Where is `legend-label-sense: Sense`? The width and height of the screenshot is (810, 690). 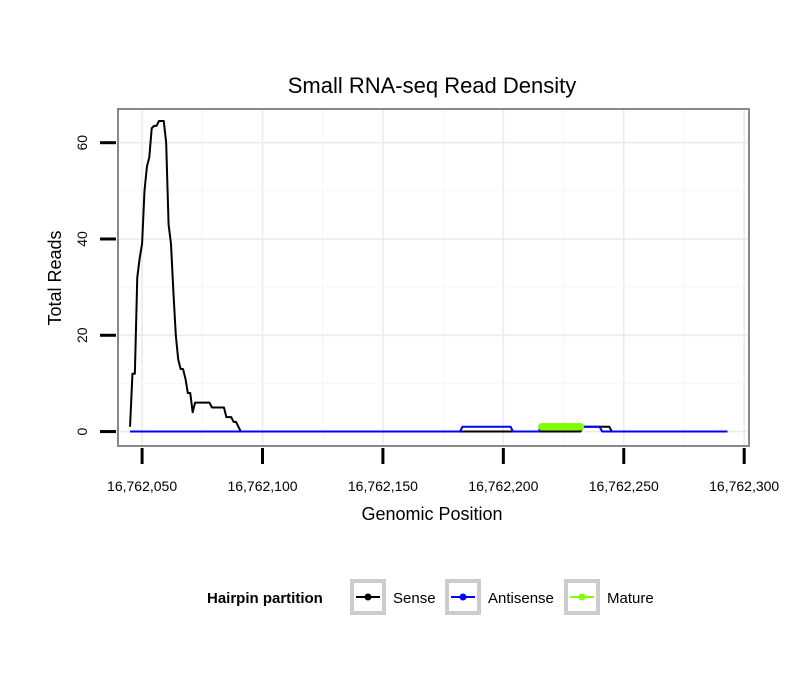
legend-label-sense: Sense is located at coordinates (414, 598).